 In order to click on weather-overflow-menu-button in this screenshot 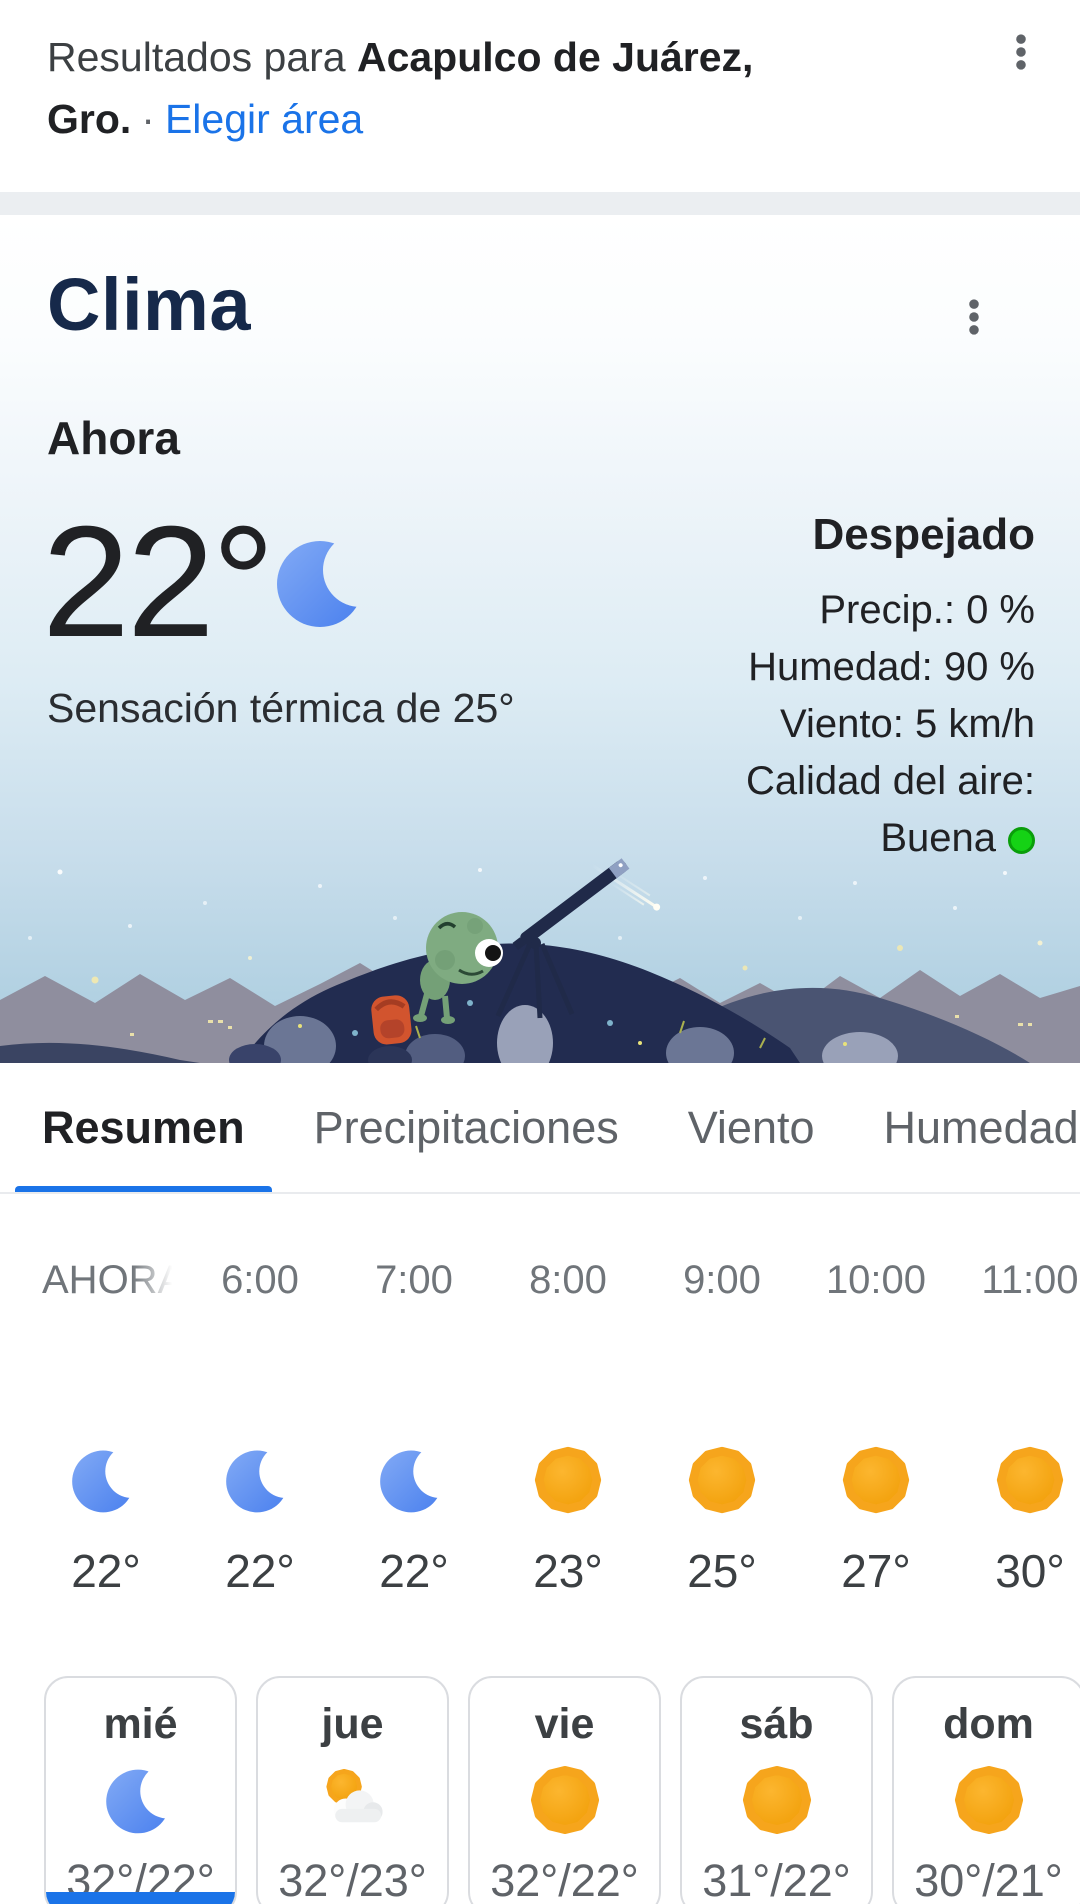, I will do `click(974, 317)`.